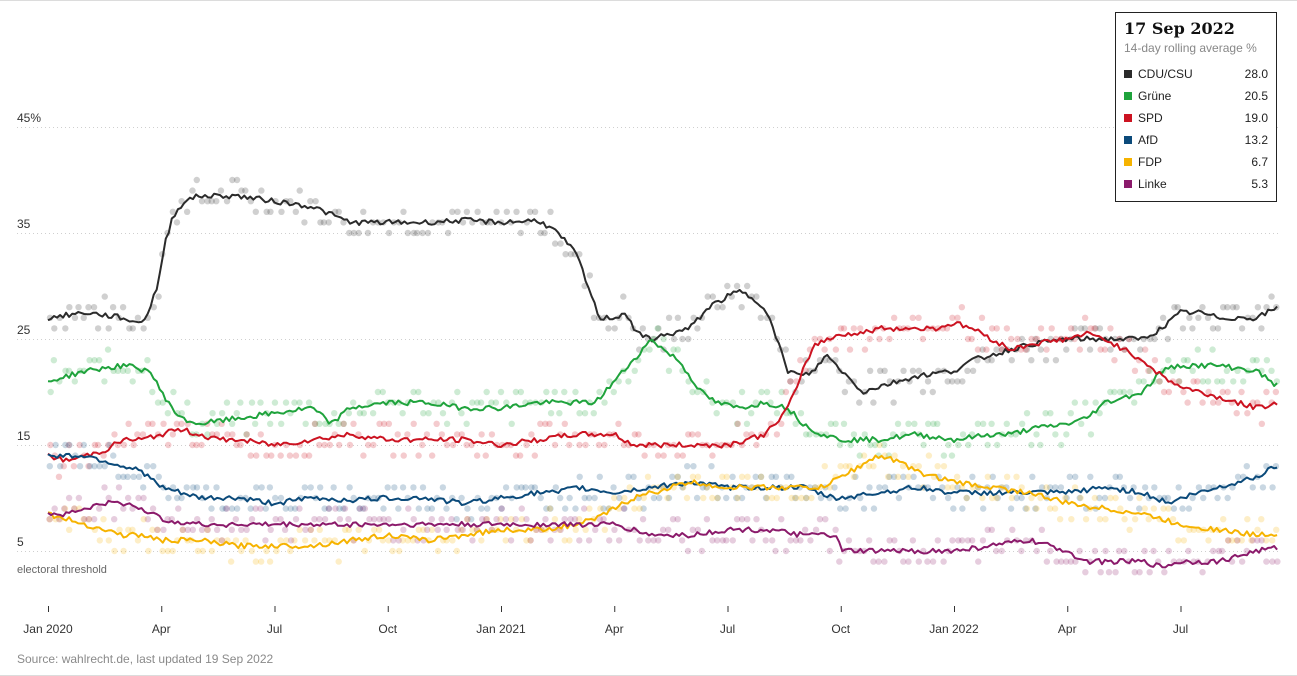 The image size is (1297, 676). What do you see at coordinates (1150, 118) in the screenshot?
I see `legend-label: SPD` at bounding box center [1150, 118].